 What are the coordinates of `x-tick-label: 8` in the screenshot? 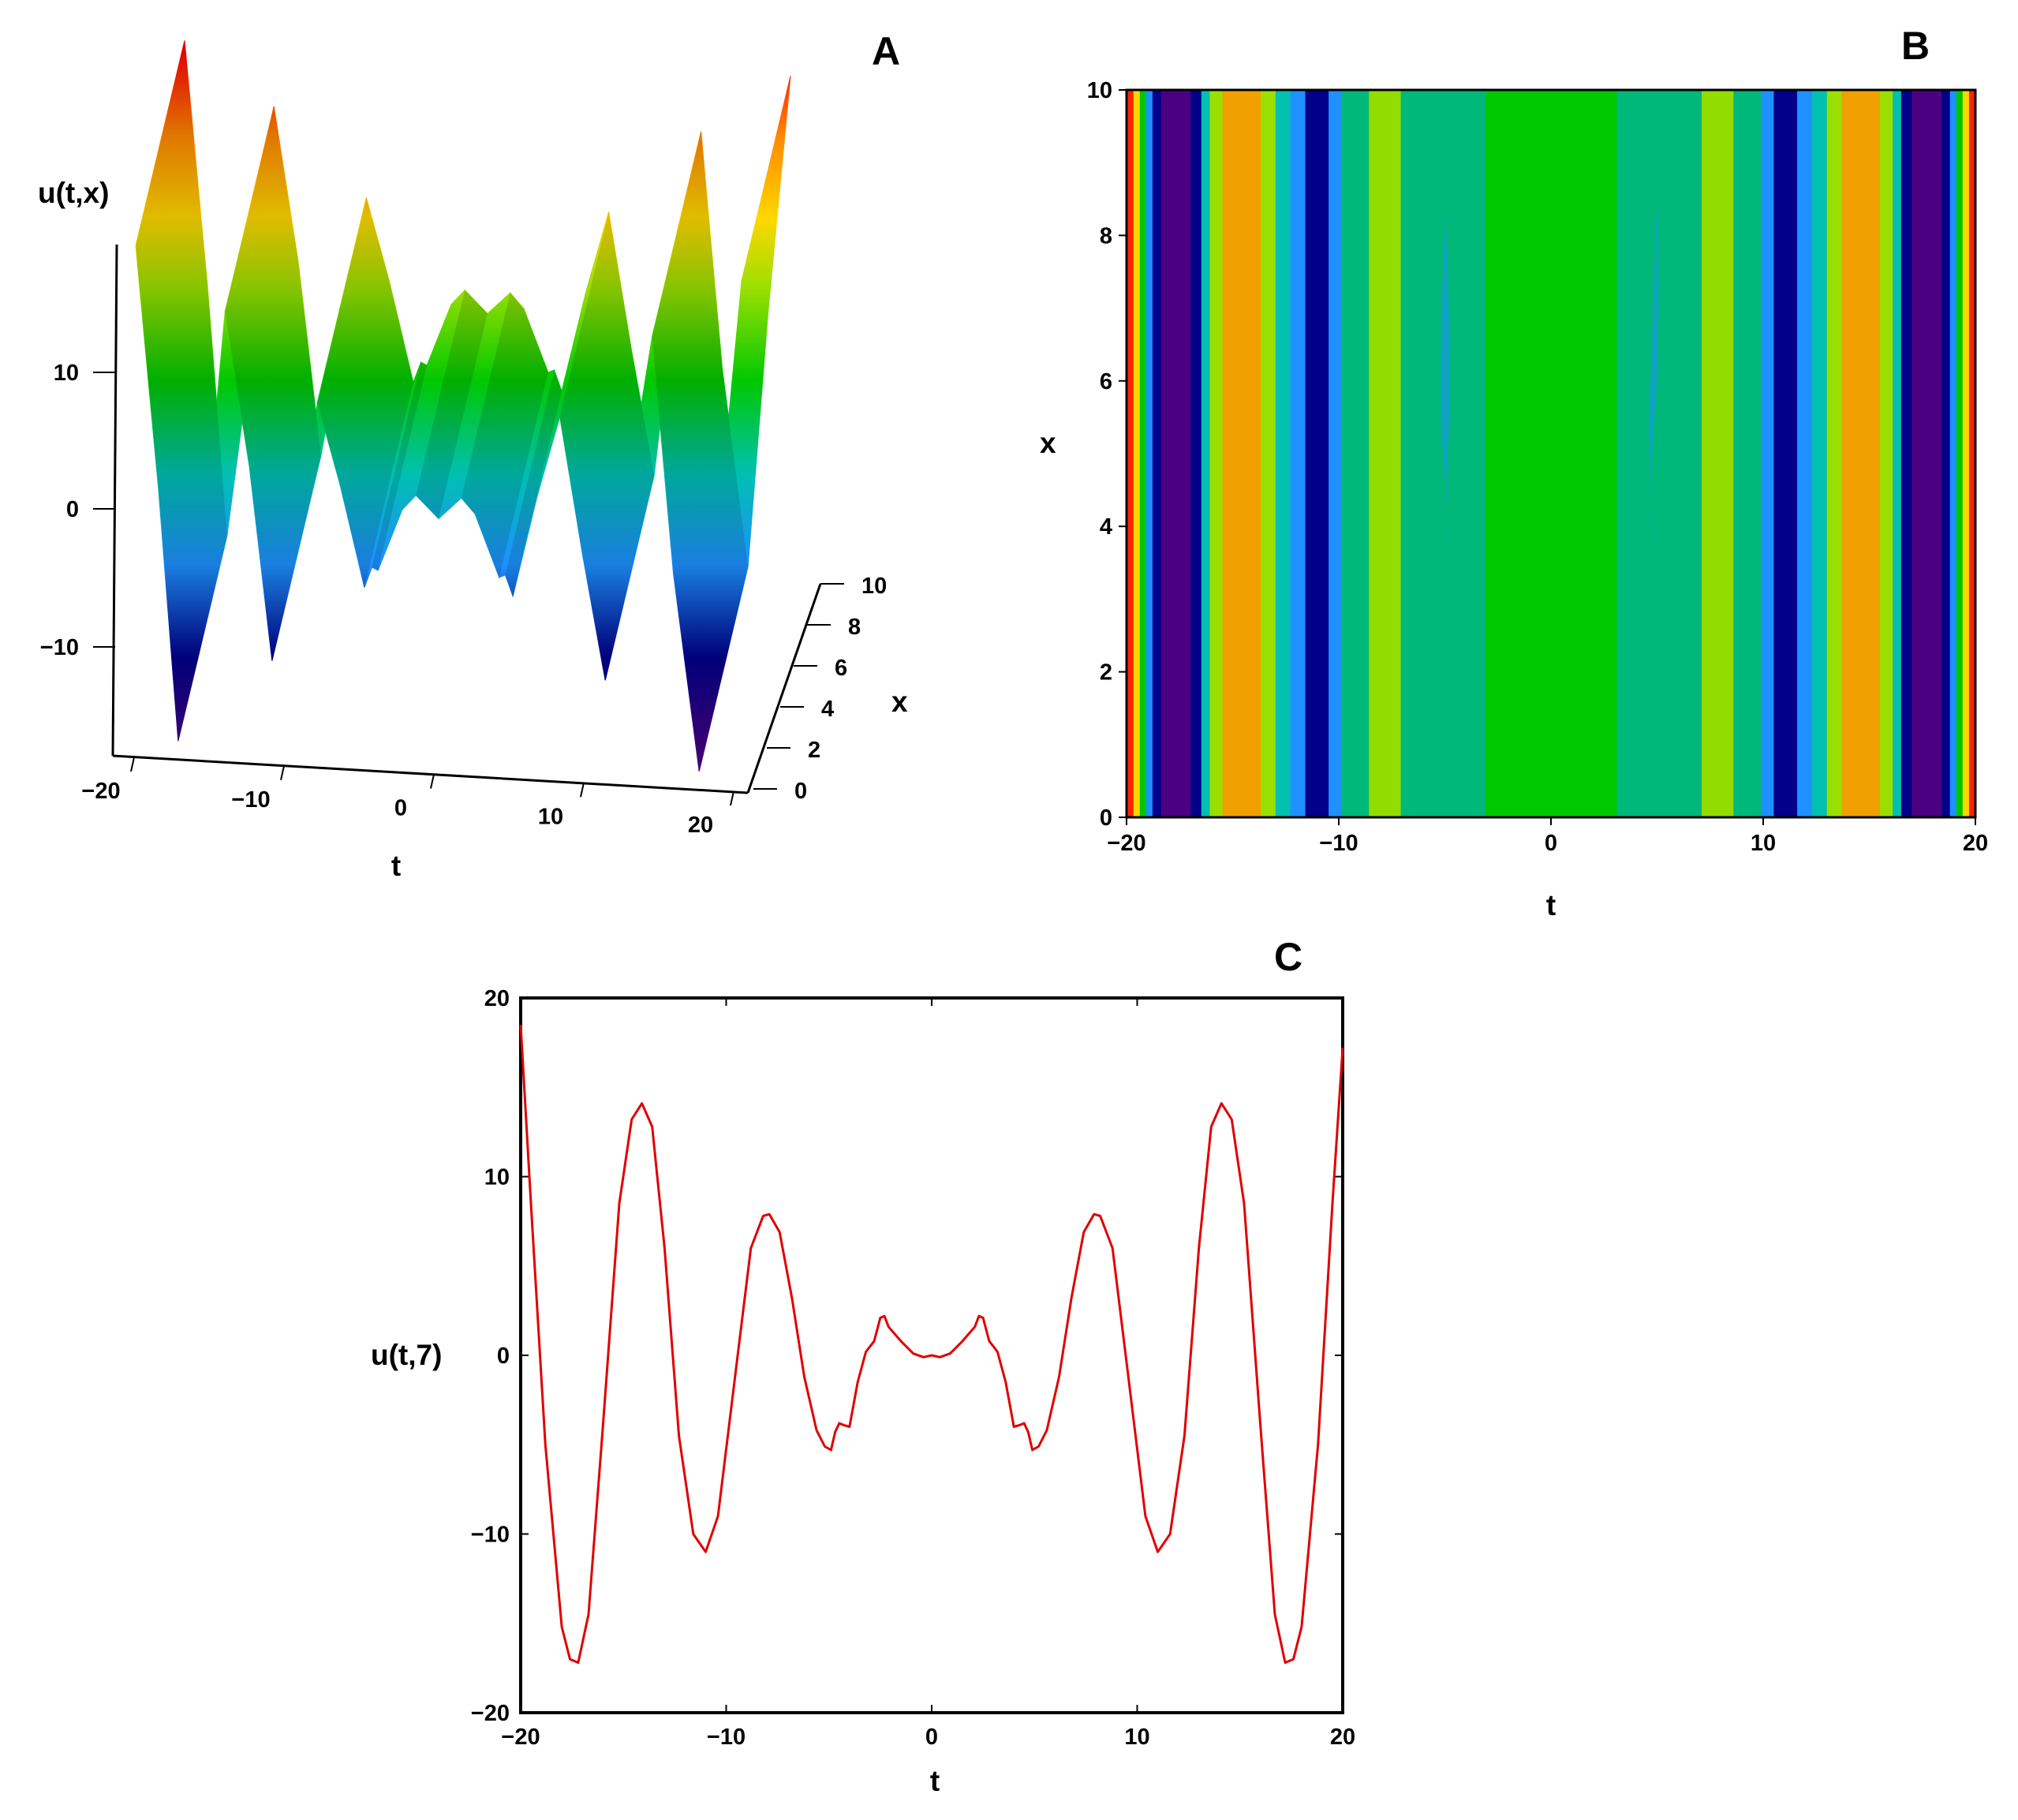 It's located at (854, 627).